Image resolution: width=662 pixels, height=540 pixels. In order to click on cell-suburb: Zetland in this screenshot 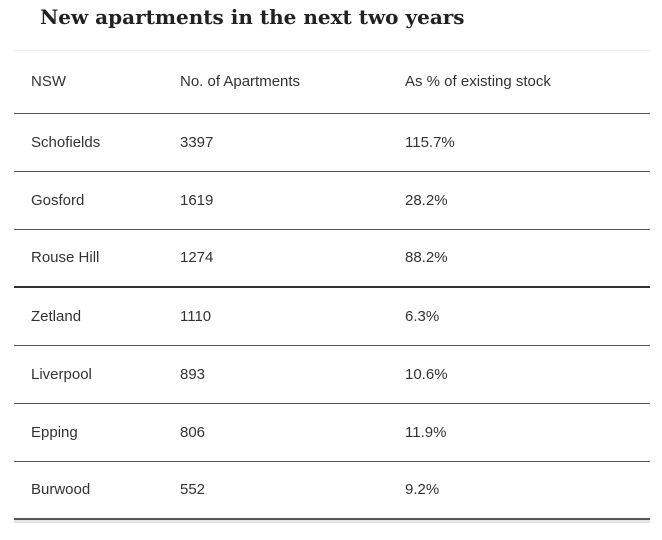, I will do `click(56, 316)`.